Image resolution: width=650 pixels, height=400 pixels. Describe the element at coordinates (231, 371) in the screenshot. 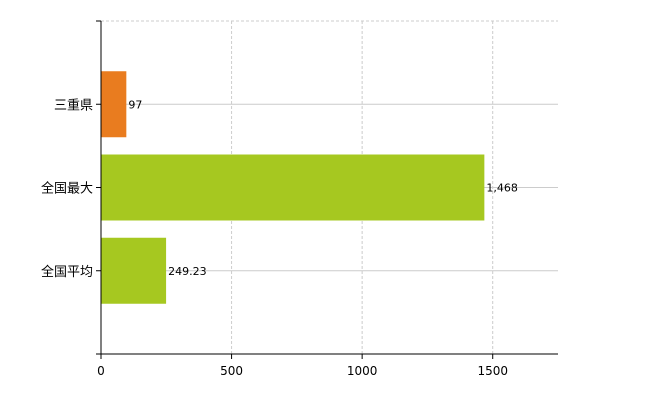

I see `x-tick-label: 500` at that location.